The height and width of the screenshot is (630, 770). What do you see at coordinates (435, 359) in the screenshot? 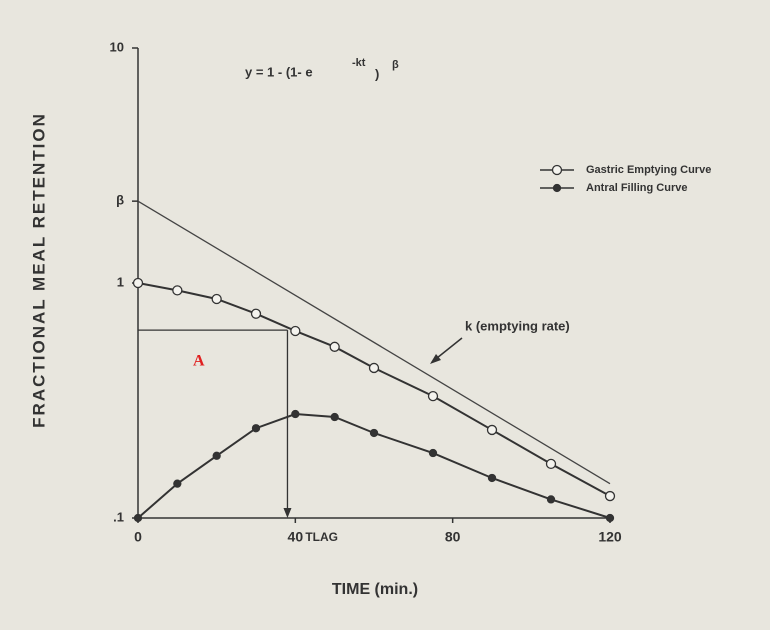
I see `annotation-arrowhead` at bounding box center [435, 359].